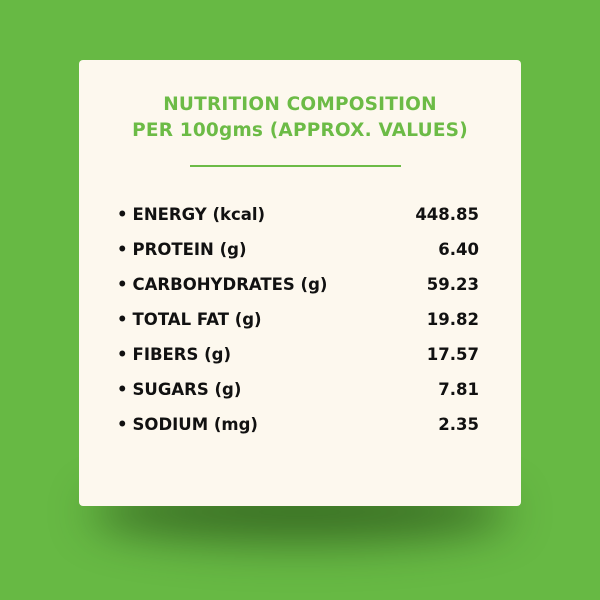  Describe the element at coordinates (298, 249) in the screenshot. I see `nutrient-row-protein: PROTEIN (g) 6.40` at that location.